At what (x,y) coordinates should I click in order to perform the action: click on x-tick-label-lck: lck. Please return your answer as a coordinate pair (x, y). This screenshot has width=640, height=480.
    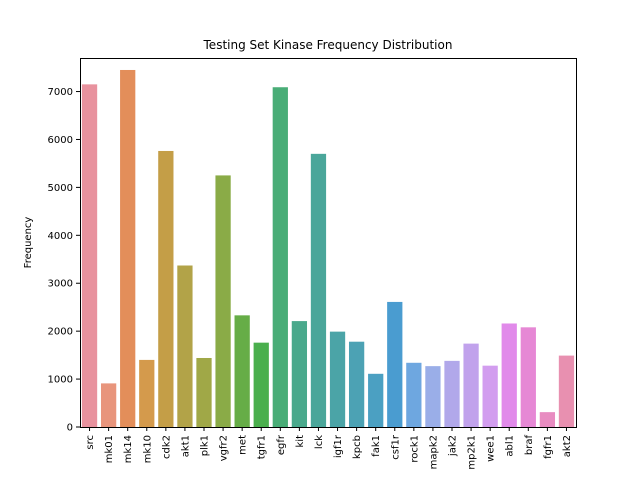
    Looking at the image, I should click on (319, 442).